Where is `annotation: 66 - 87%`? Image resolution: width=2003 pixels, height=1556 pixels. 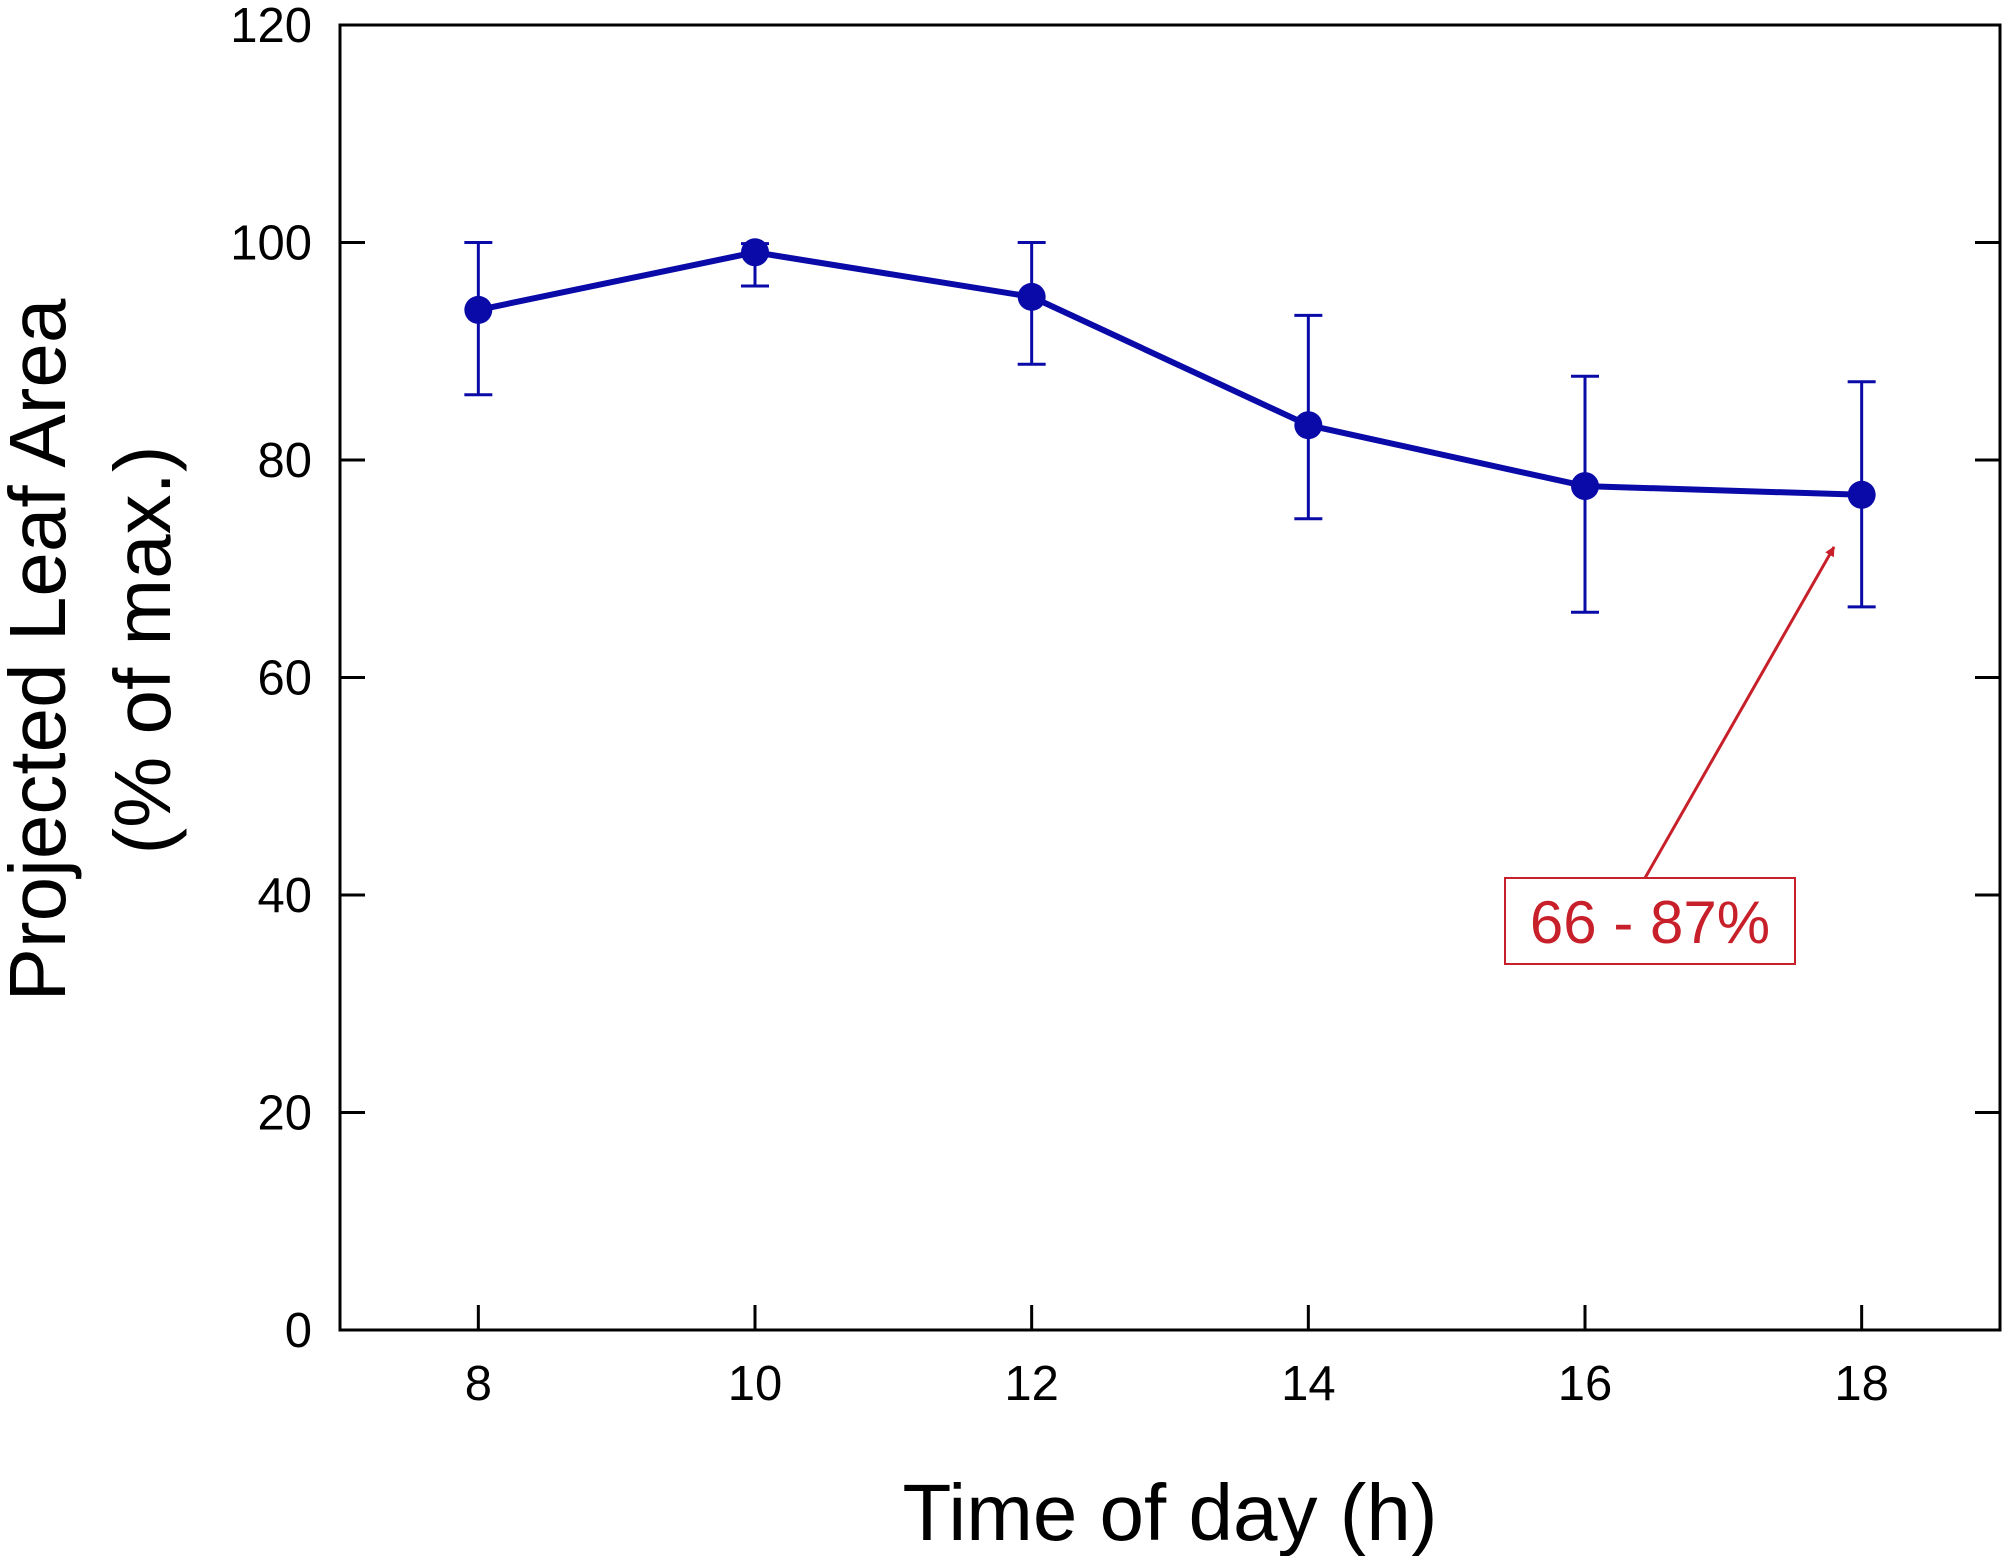
annotation: 66 - 87% is located at coordinates (1670, 755).